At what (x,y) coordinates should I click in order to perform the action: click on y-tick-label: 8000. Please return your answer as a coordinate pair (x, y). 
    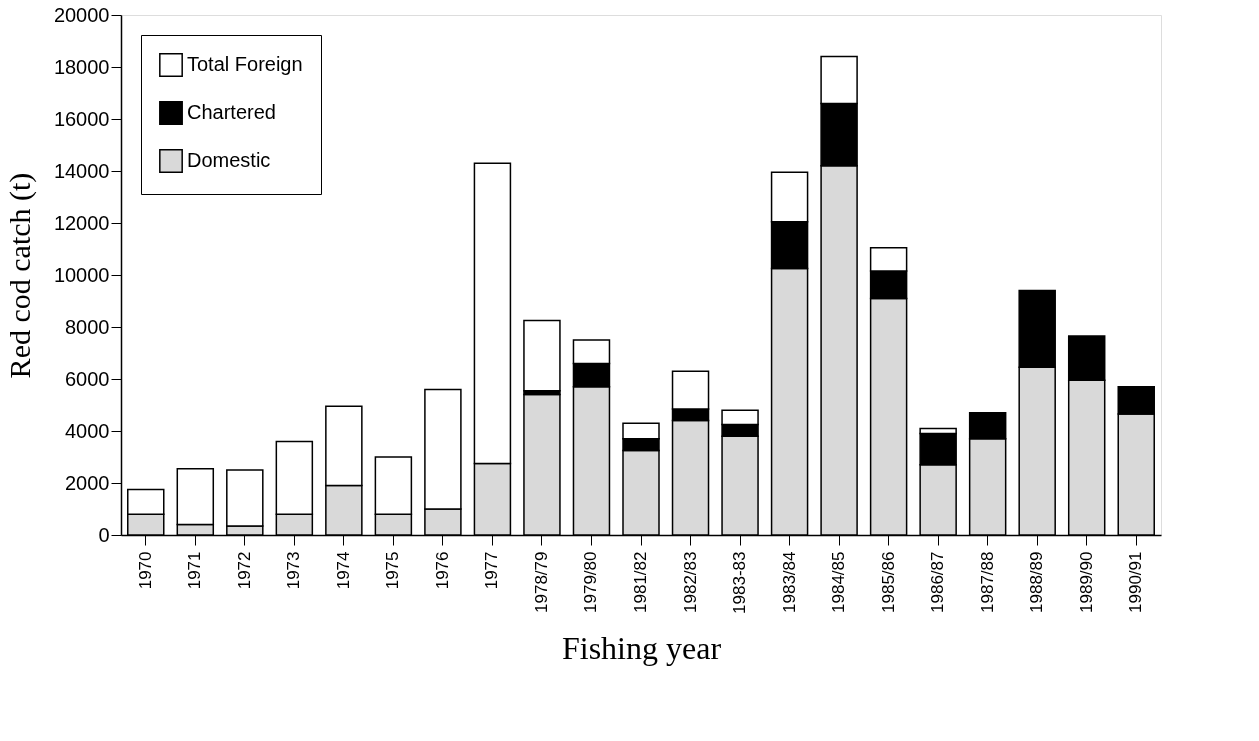
    Looking at the image, I should click on (87, 326).